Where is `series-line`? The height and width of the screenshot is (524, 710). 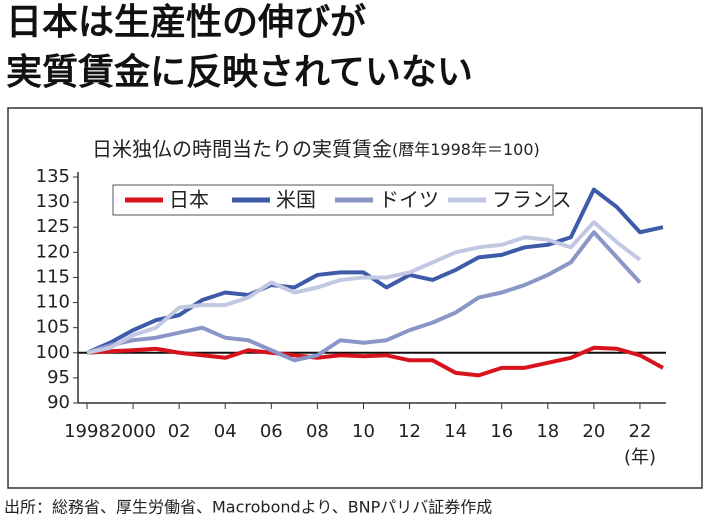
series-line is located at coordinates (375, 361).